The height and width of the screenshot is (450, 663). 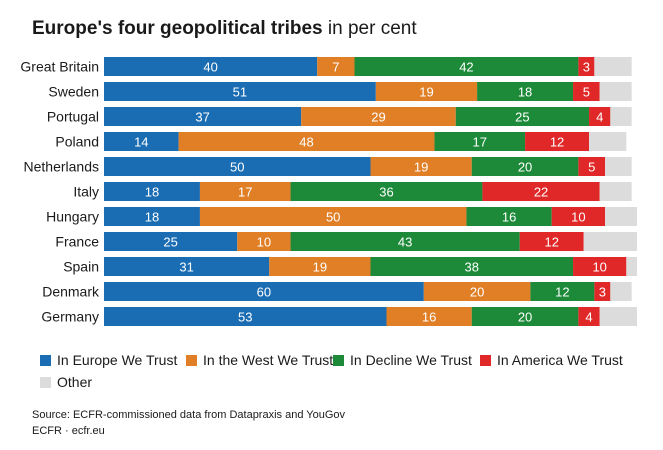 I want to click on legend-label-decline: In Decline We Trust, so click(x=411, y=360).